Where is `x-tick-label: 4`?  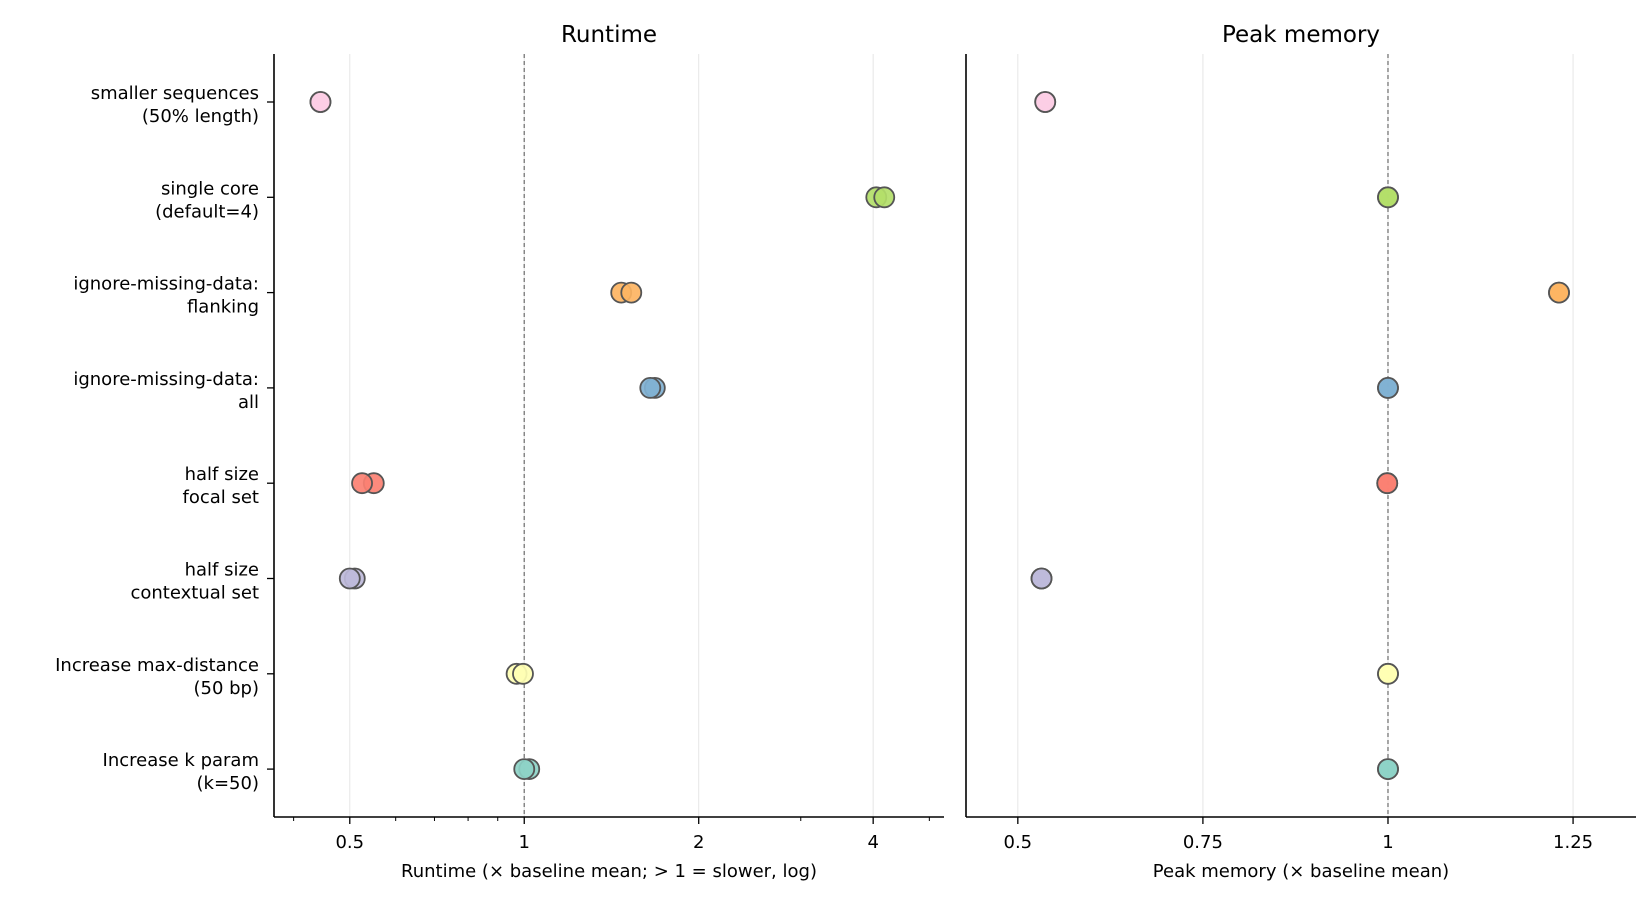 x-tick-label: 4 is located at coordinates (872, 842).